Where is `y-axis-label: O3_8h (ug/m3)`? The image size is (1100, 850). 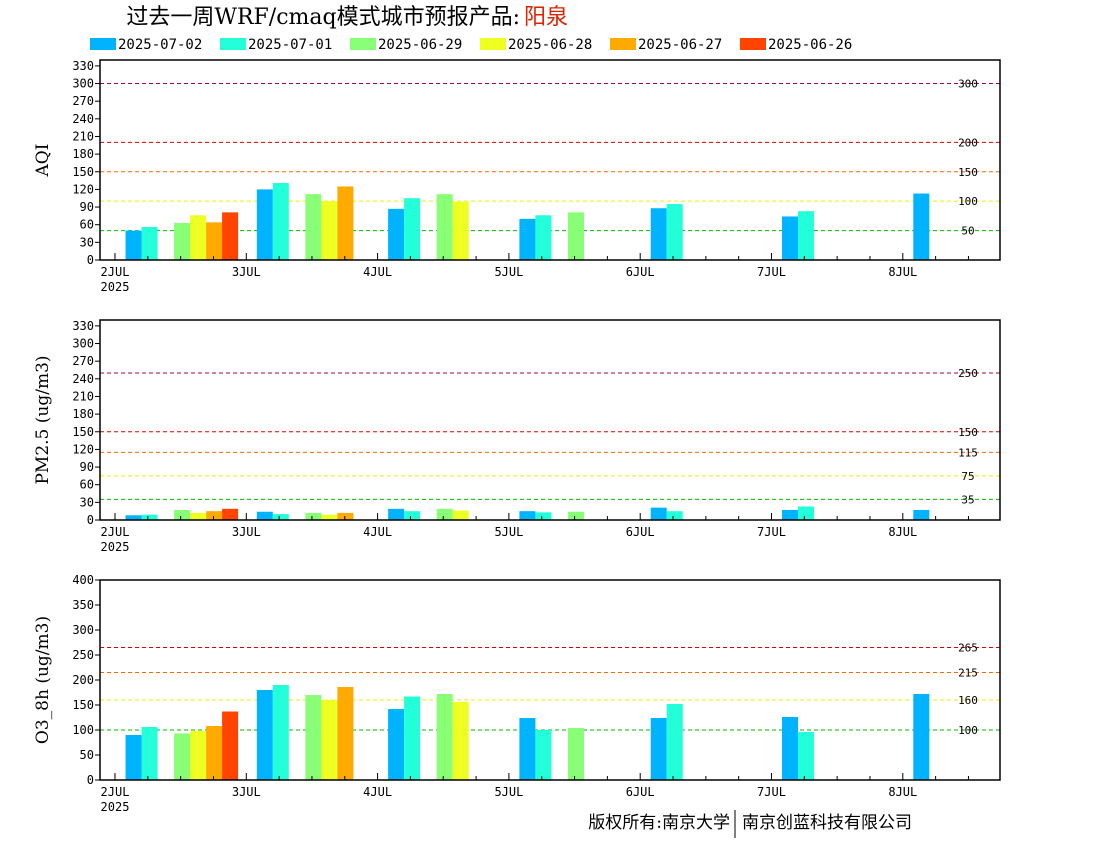 y-axis-label: O3_8h (ug/m3) is located at coordinates (43, 680).